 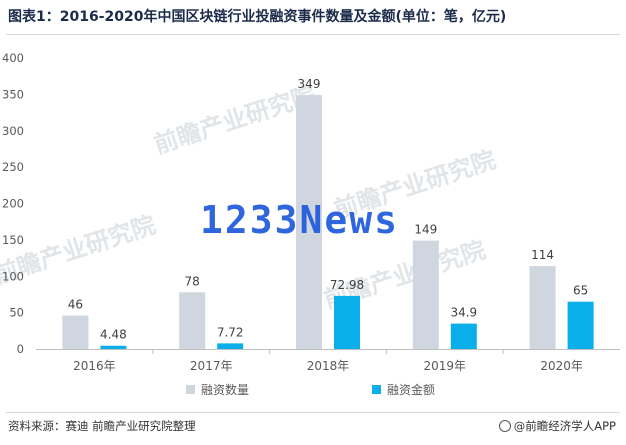 What do you see at coordinates (580, 291) in the screenshot?
I see `data-label: 65` at bounding box center [580, 291].